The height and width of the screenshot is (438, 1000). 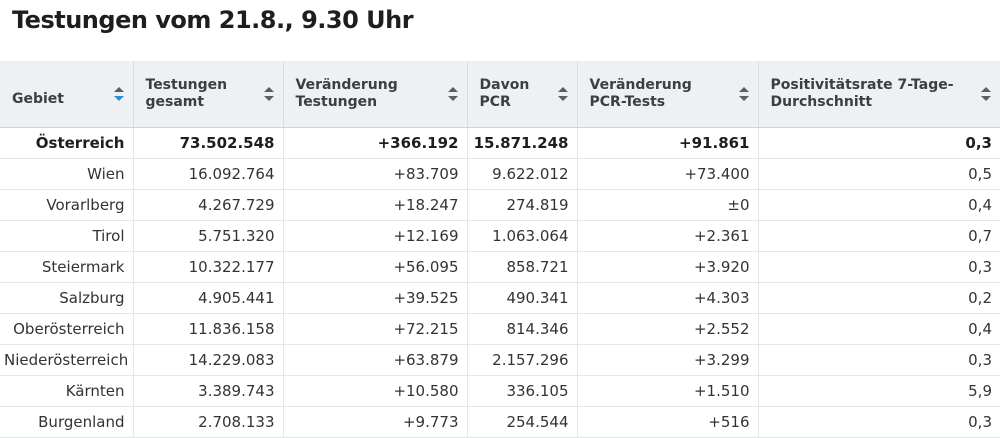 I want to click on sort-active-icon, so click(x=119, y=94).